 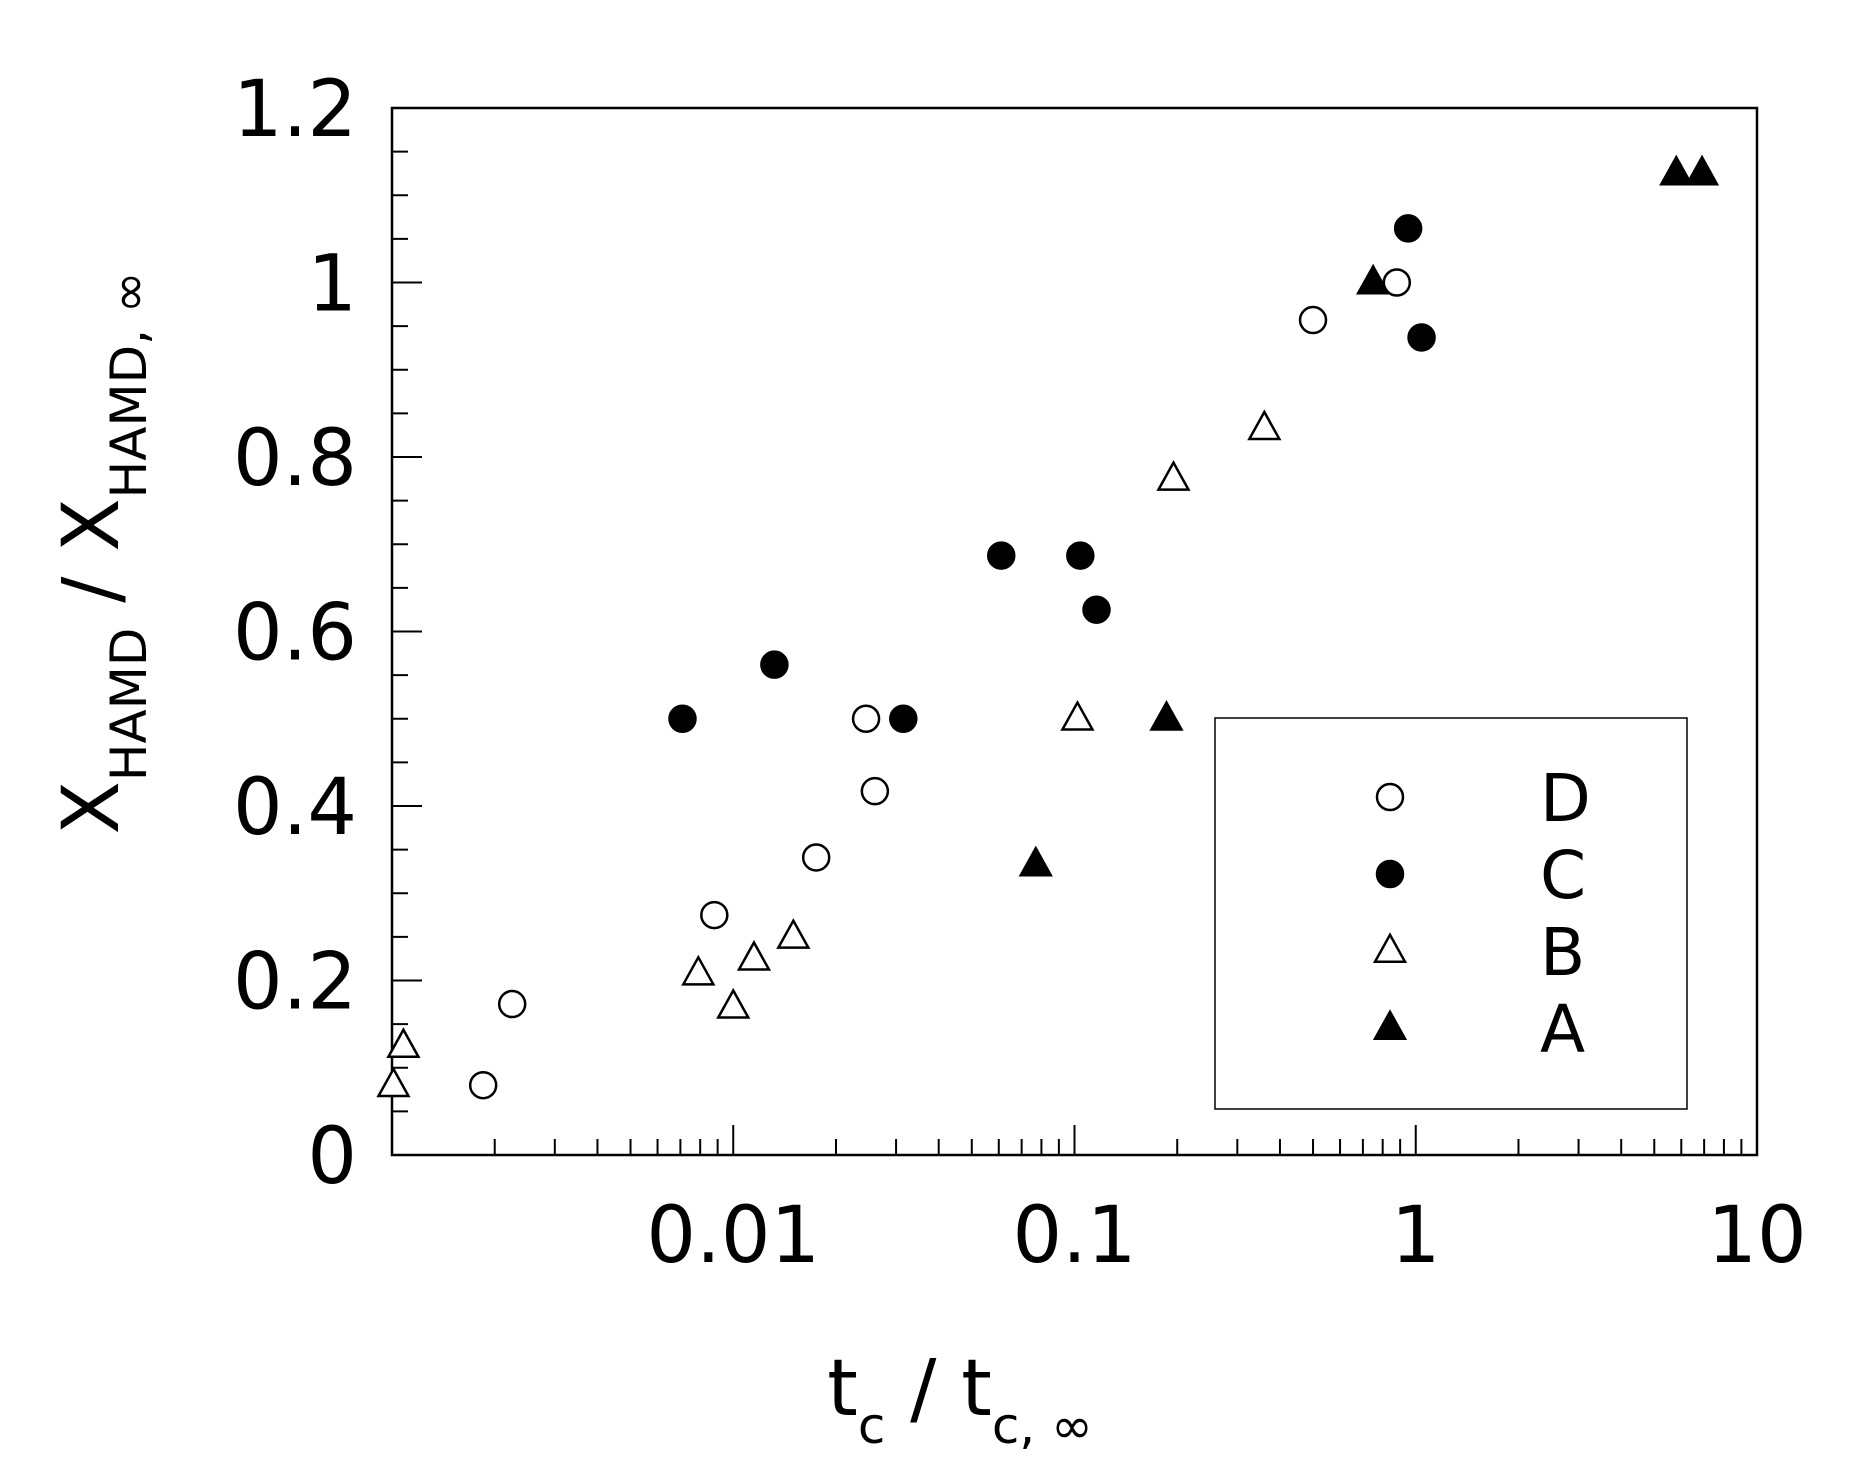 I want to click on y-tick-label: 1, so click(x=332, y=285).